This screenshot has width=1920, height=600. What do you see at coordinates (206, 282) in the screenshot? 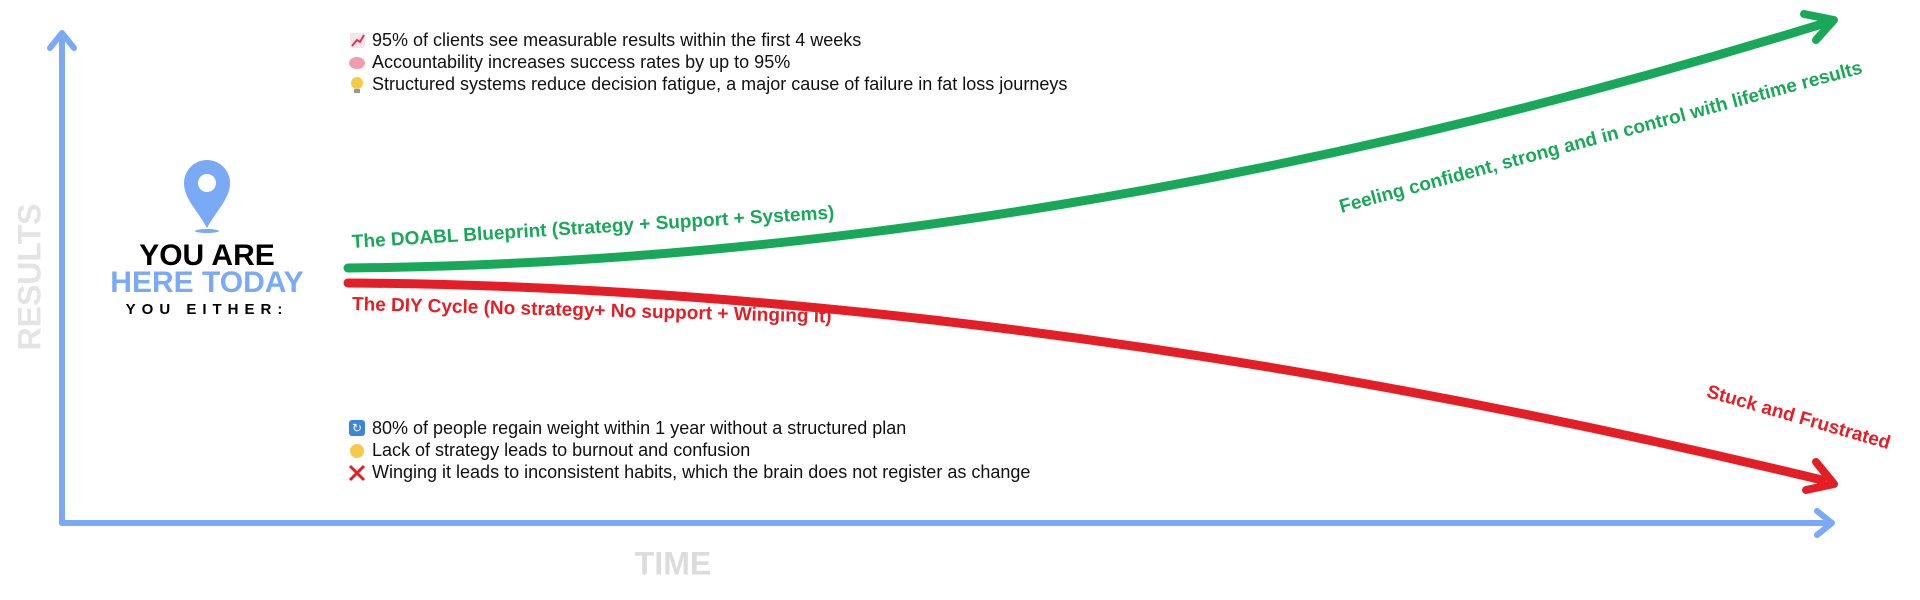
I see `marker-line2: HERE TODAY` at bounding box center [206, 282].